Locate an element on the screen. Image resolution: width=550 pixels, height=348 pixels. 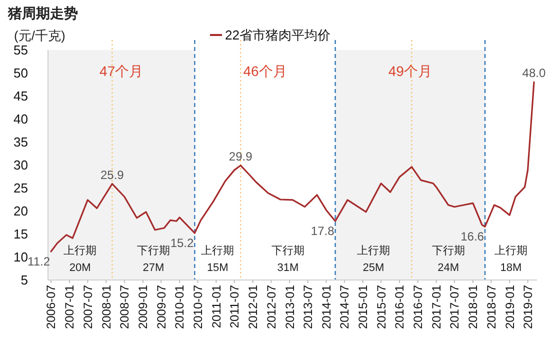
y-tick-label: 25 is located at coordinates (21, 188).